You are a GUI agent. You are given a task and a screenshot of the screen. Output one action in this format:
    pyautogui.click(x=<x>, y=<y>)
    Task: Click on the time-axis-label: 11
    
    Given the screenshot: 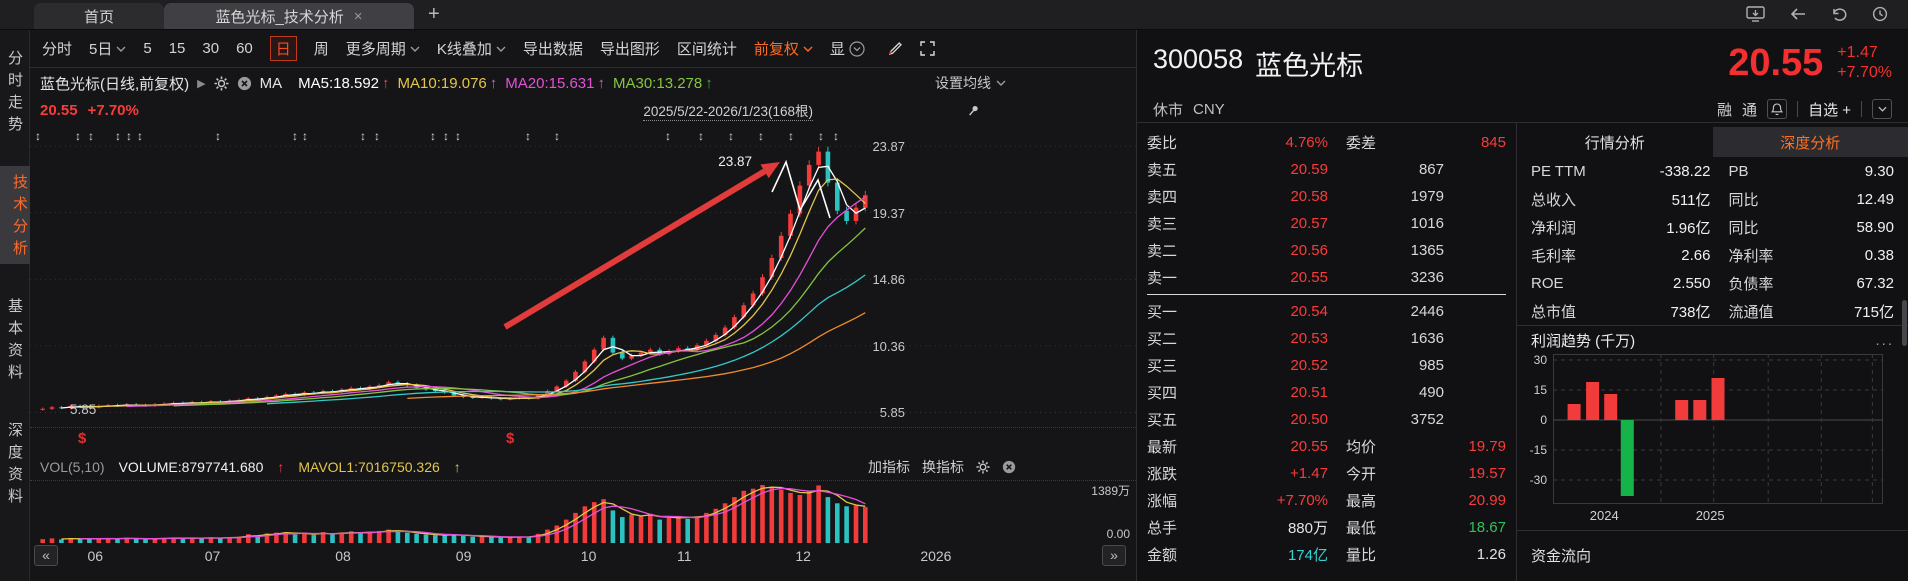 What is the action you would take?
    pyautogui.click(x=684, y=556)
    